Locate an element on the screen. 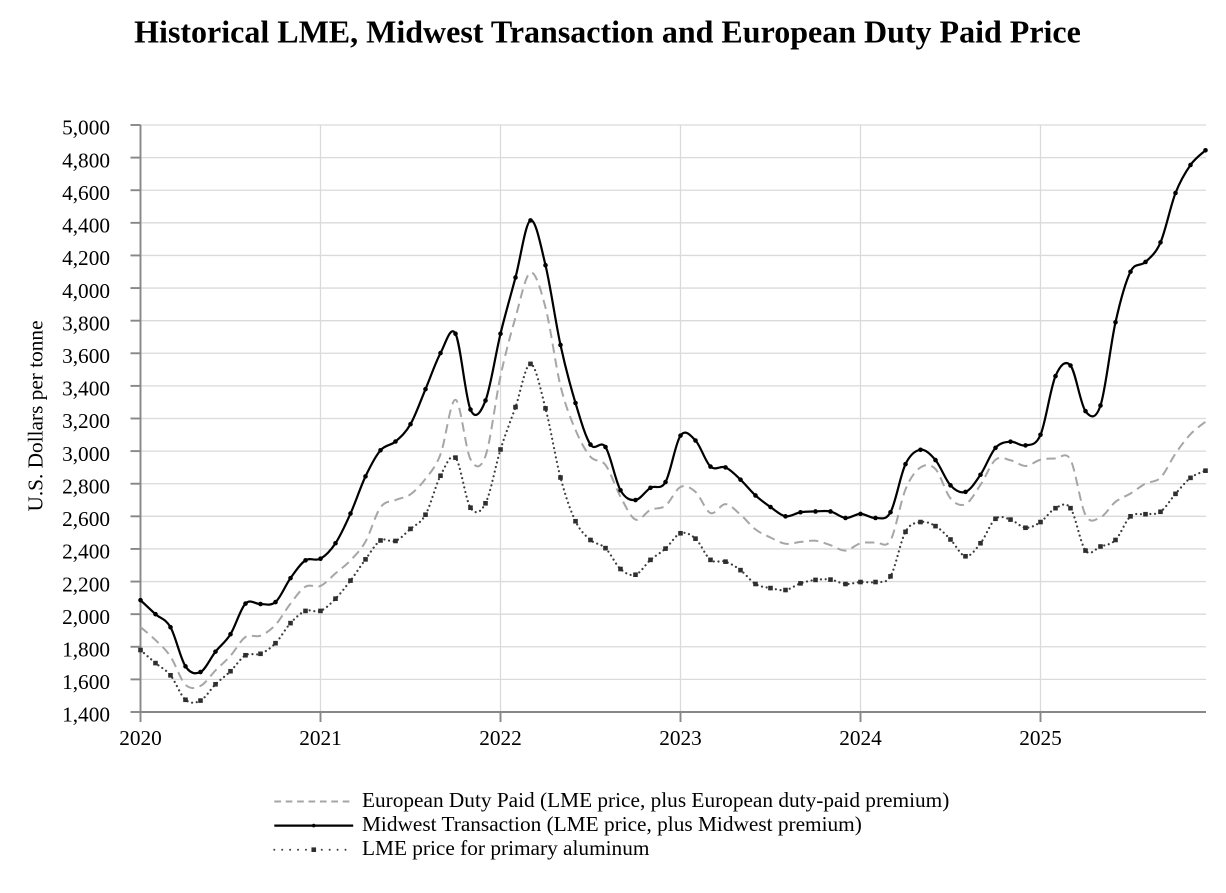  svg-text: 3,200 is located at coordinates (86, 421).